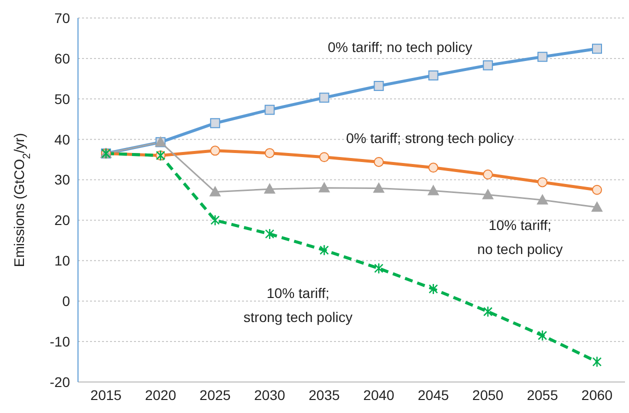  Describe the element at coordinates (62, 98) in the screenshot. I see `y-tick-label: 50` at that location.